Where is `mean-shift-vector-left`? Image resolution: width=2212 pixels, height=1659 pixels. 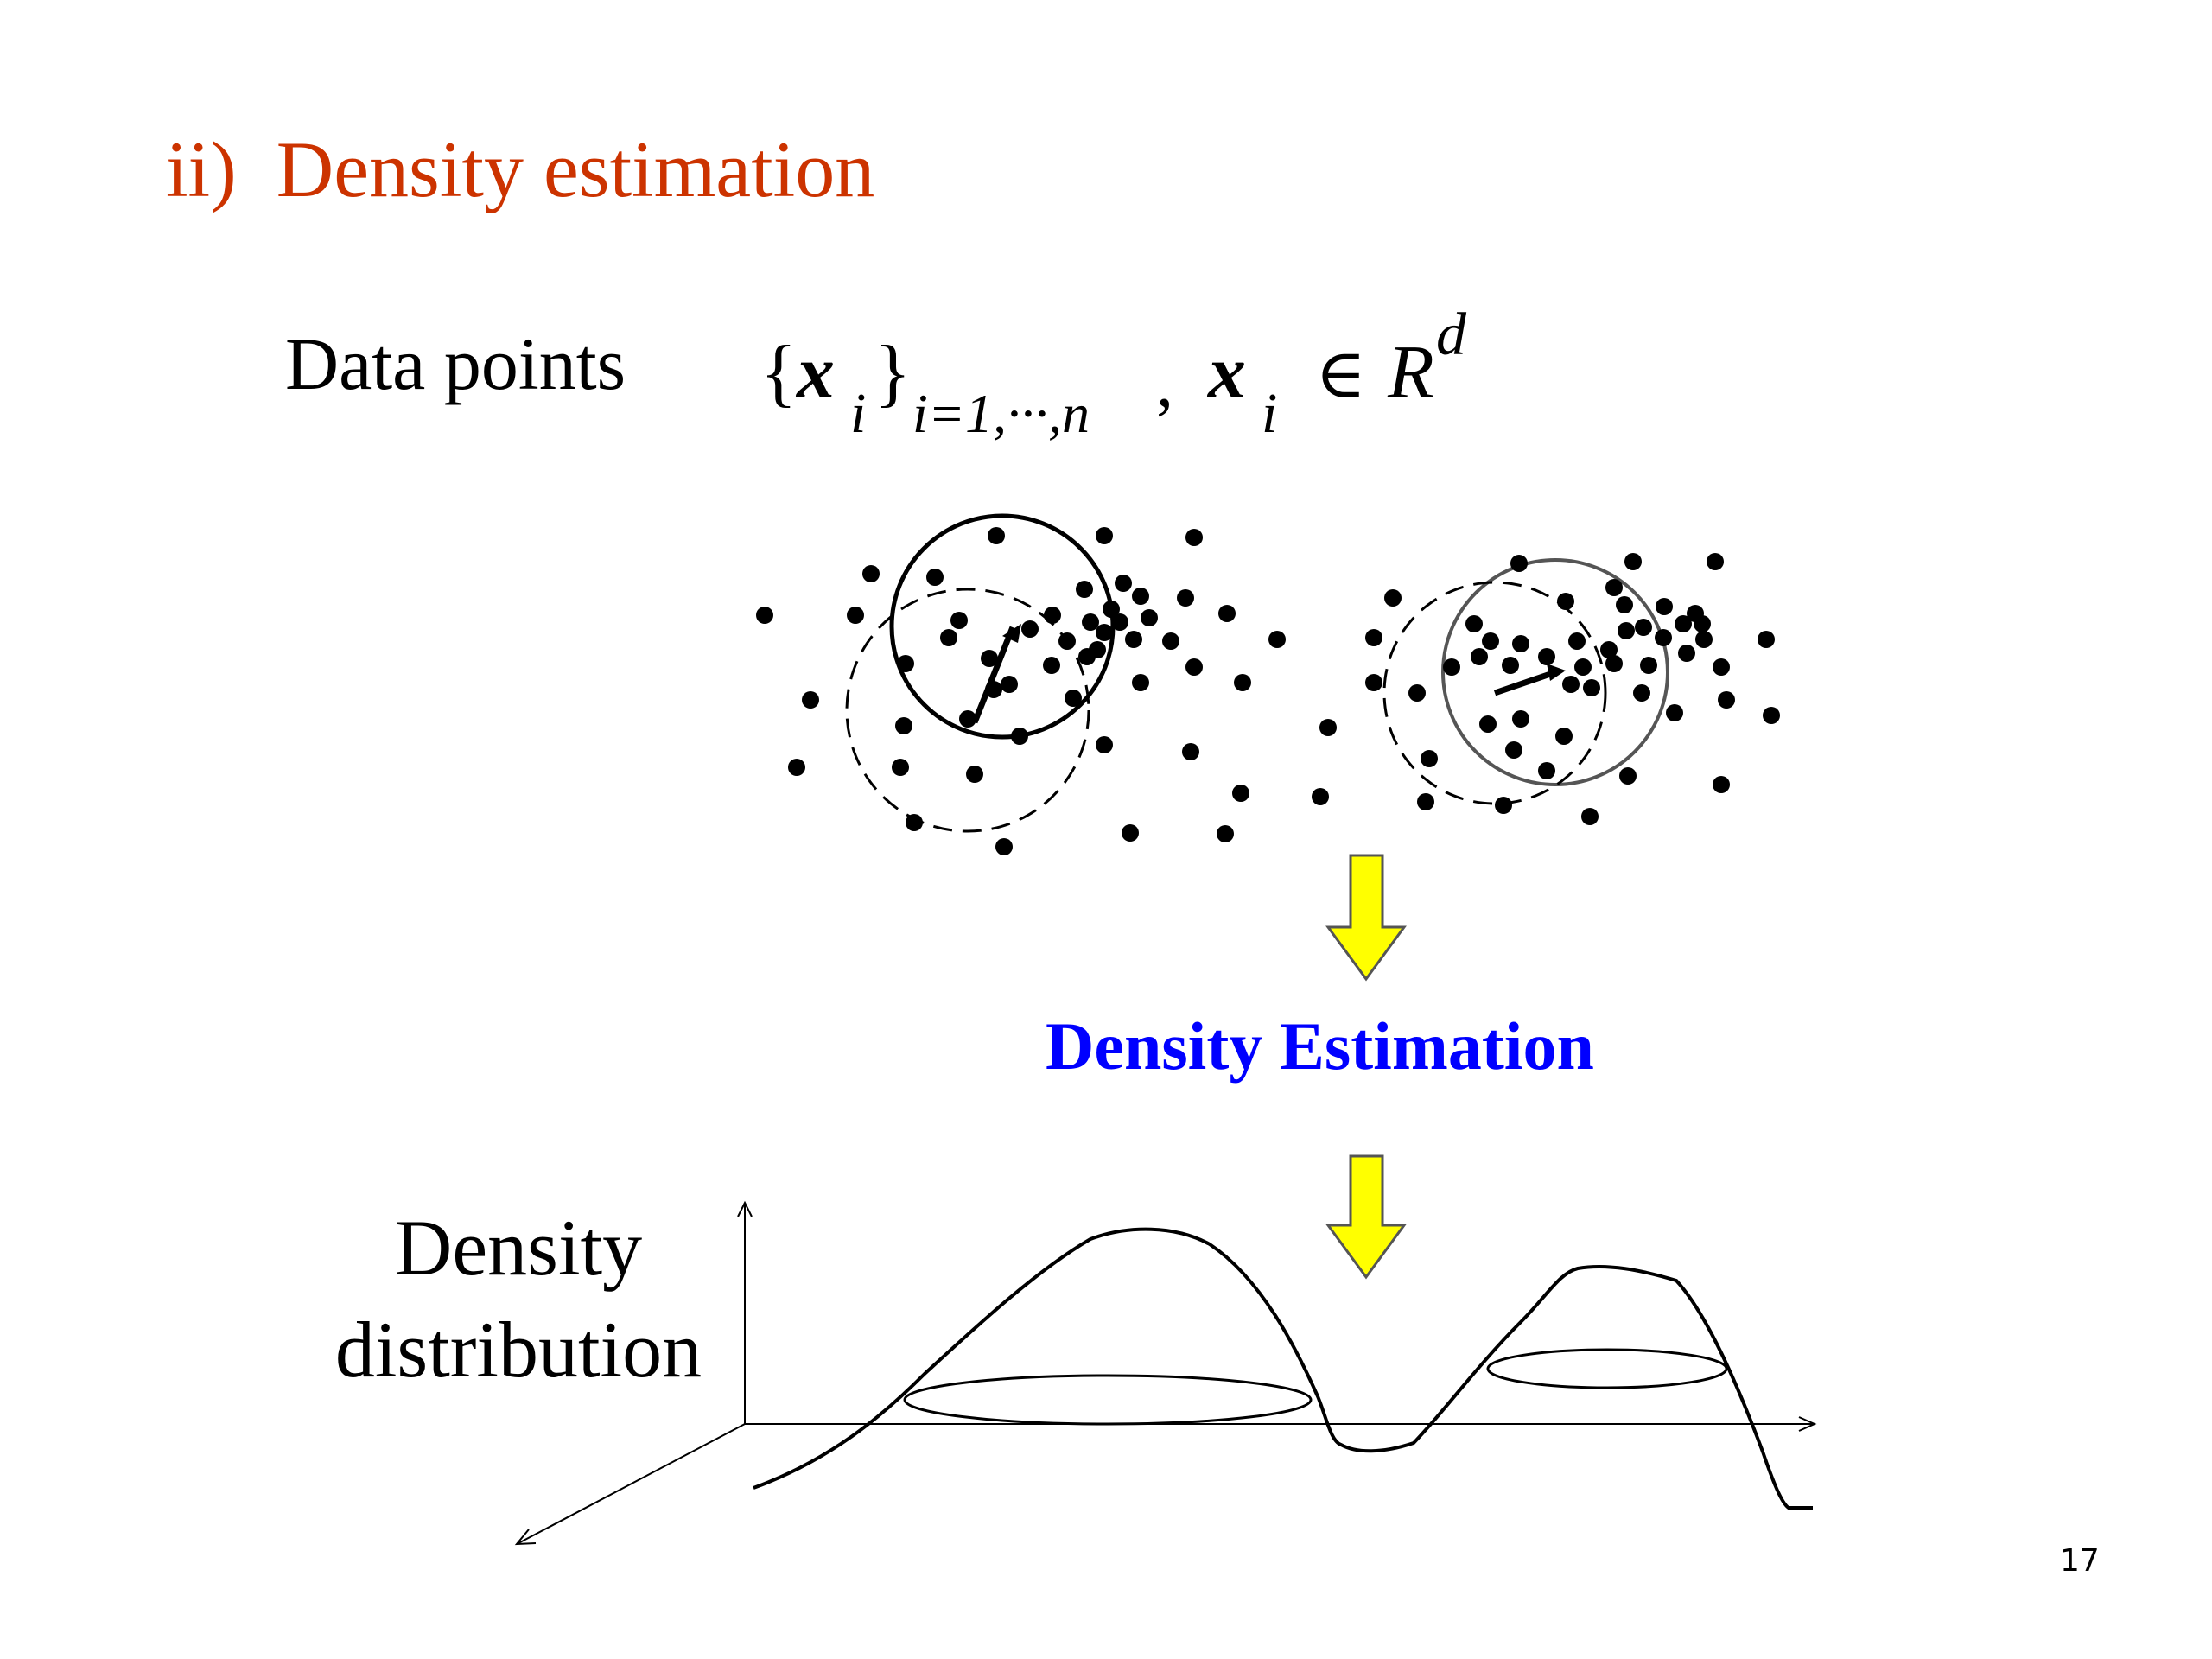
mean-shift-vector-left is located at coordinates (994, 675).